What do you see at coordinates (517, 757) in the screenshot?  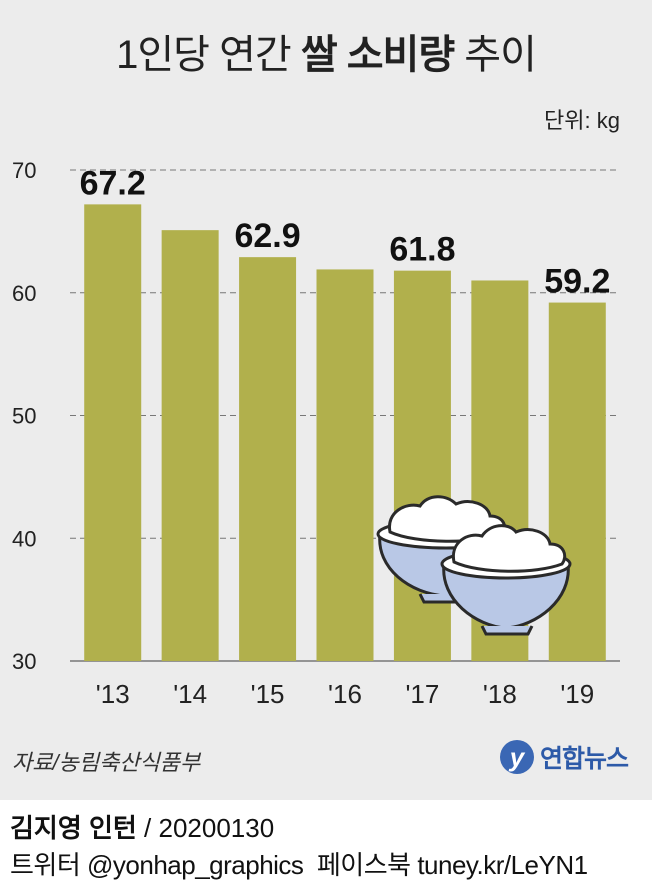 I see `yonhap-logo-icon: y` at bounding box center [517, 757].